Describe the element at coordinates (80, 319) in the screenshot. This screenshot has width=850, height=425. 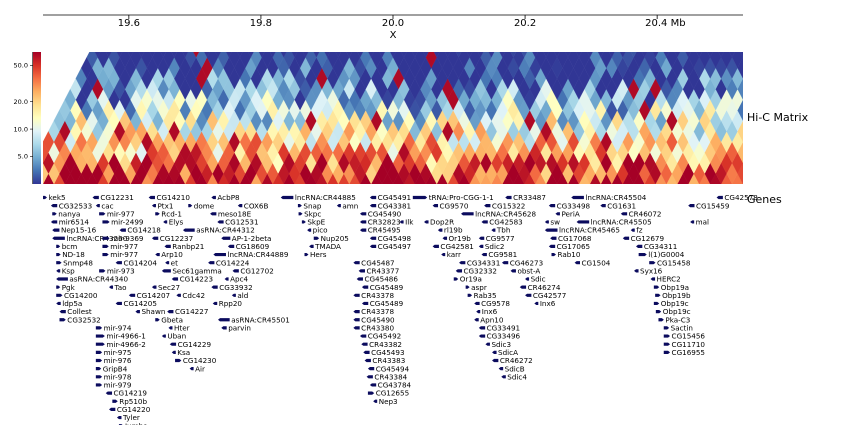
I see `gene-feature: CG32532` at that location.